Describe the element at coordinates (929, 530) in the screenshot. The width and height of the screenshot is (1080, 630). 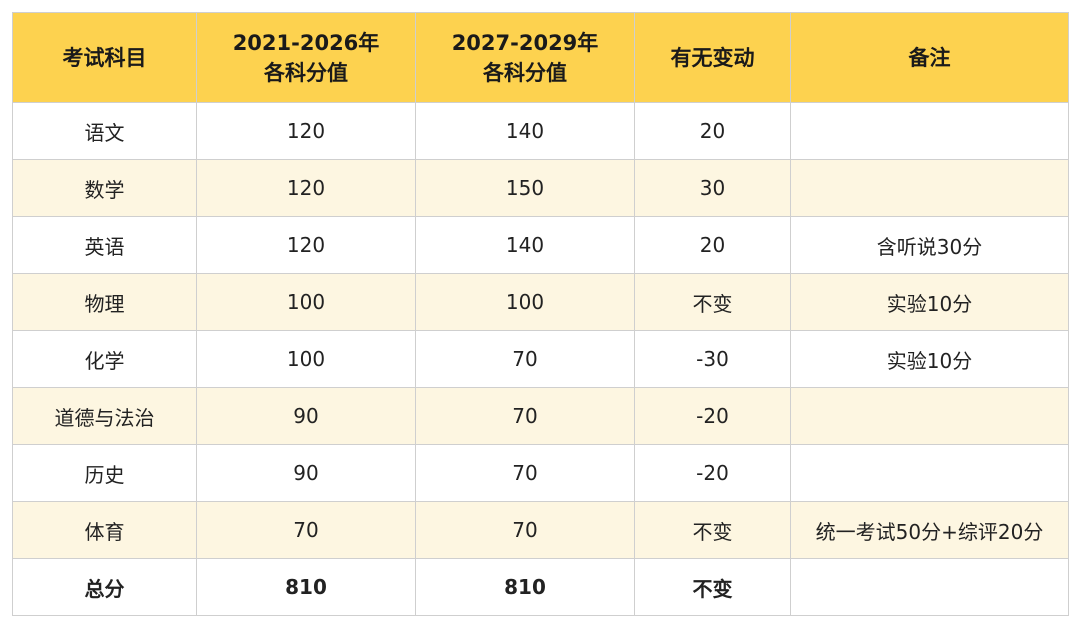
I see `table-cell: 统一考试50分+综评20分` at that location.